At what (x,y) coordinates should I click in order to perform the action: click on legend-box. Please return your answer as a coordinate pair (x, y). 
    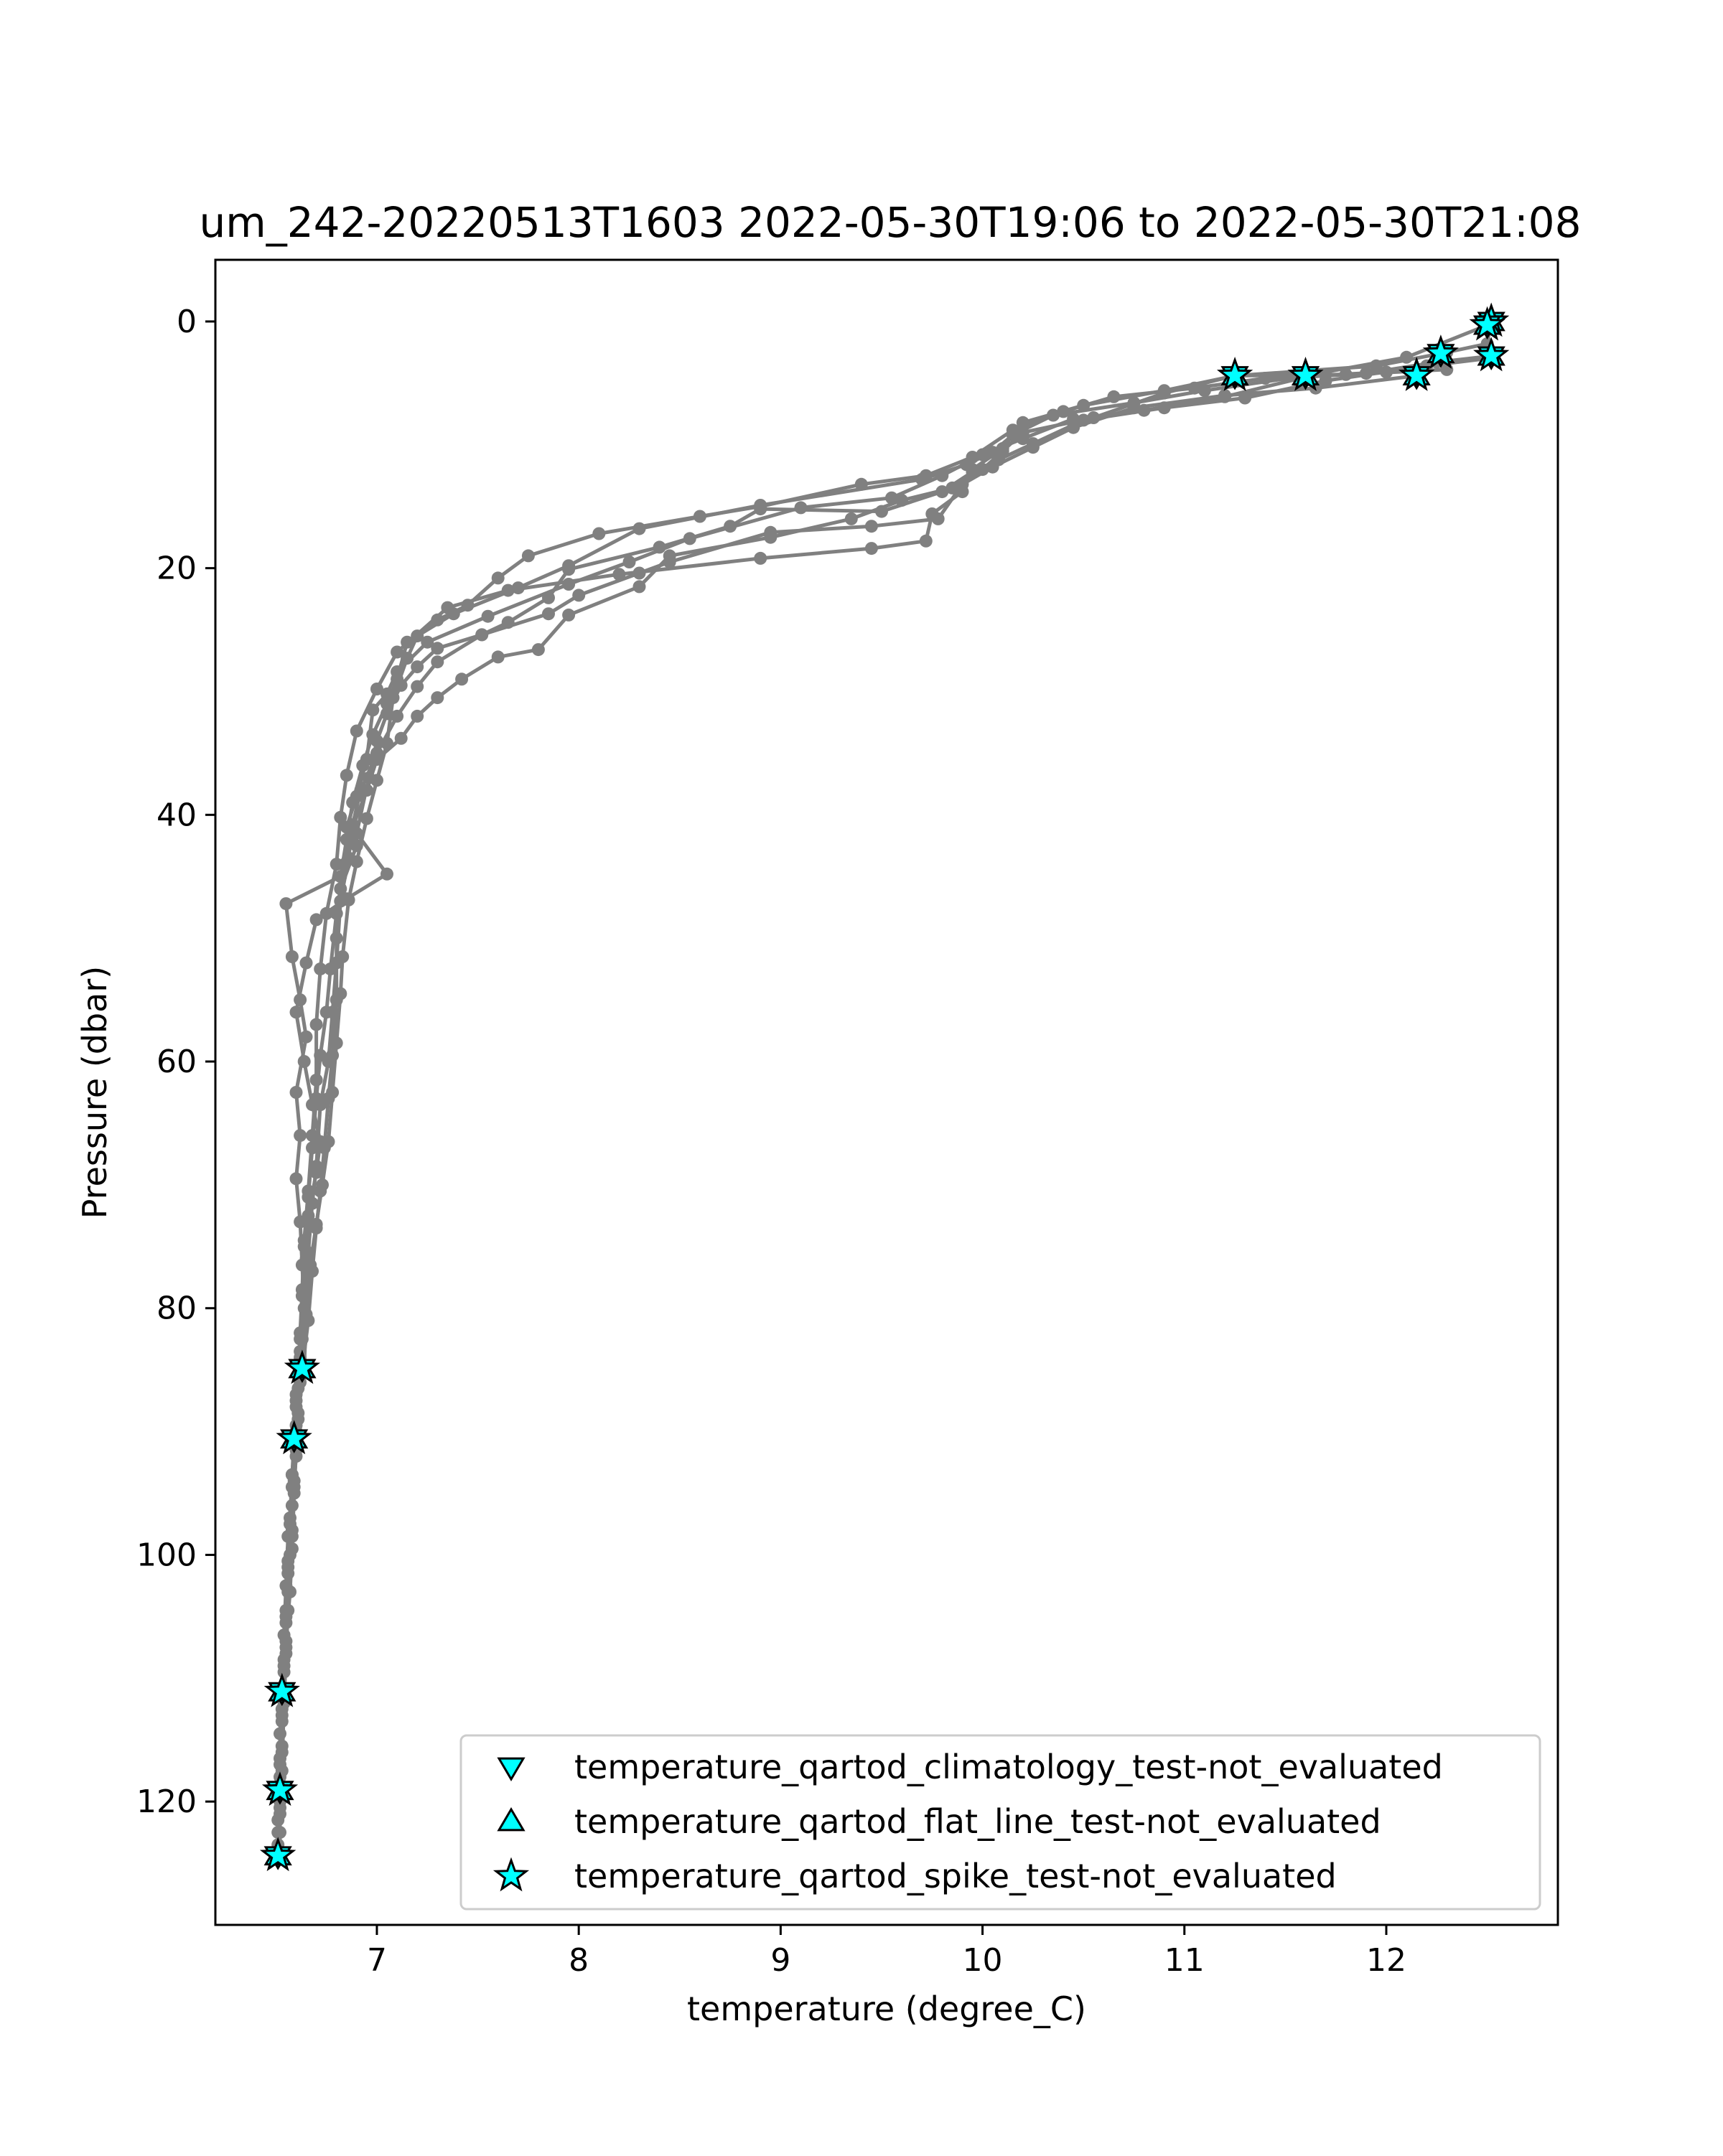
    Looking at the image, I should click on (1000, 1822).